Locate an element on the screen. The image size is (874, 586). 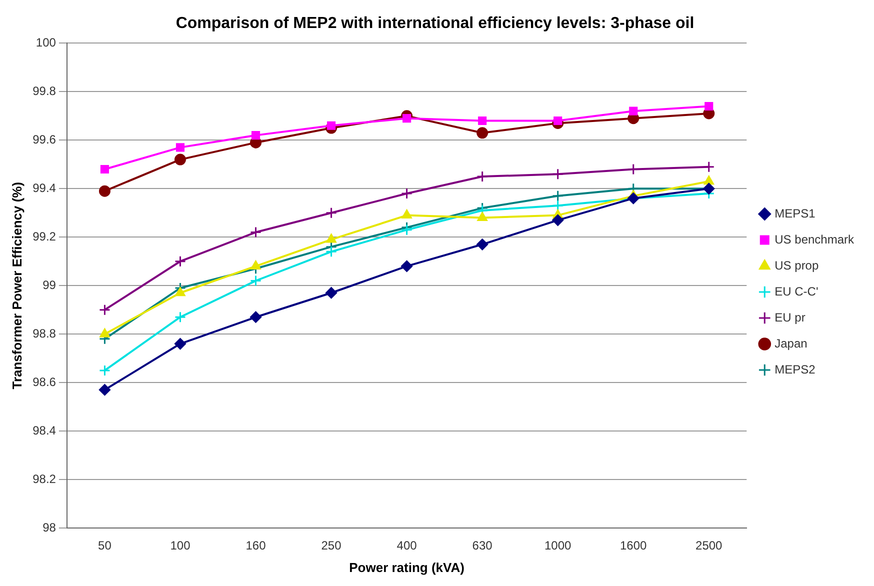
x-tick-label: 100 is located at coordinates (180, 545).